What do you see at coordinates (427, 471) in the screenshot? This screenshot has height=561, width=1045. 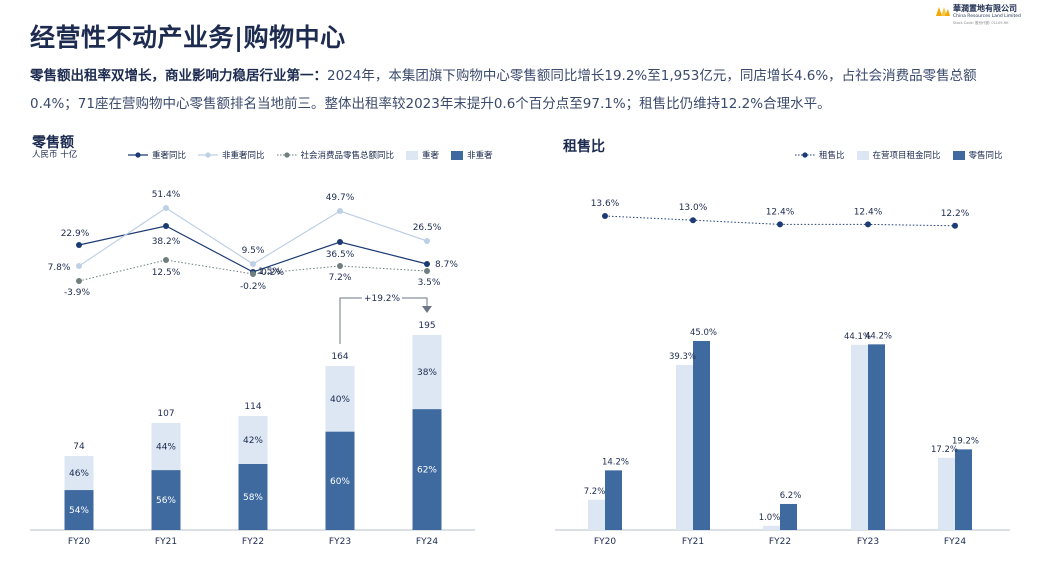 I see `bar-label-non-luxury: 62%` at bounding box center [427, 471].